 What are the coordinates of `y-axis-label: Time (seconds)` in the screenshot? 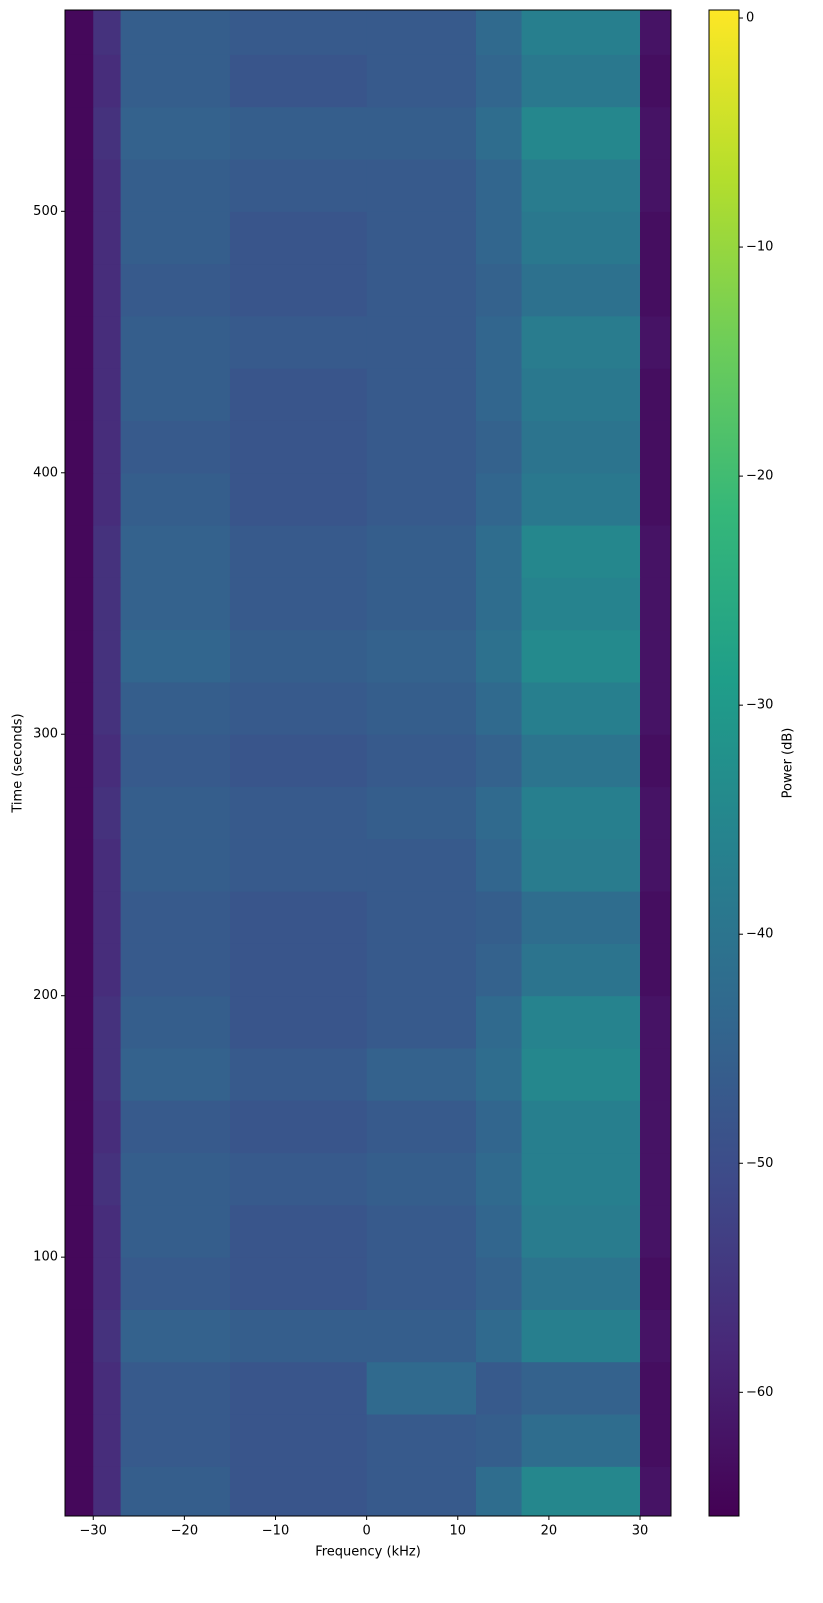 It's located at (18, 763).